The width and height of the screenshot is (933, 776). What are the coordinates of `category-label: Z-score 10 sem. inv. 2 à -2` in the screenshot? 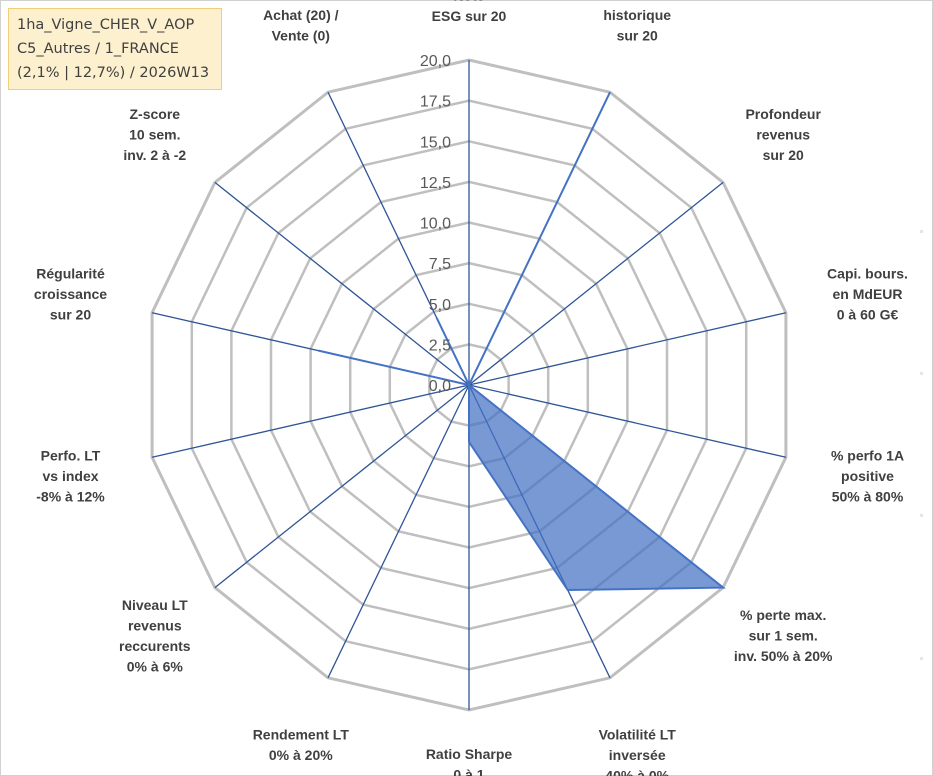 It's located at (154, 134).